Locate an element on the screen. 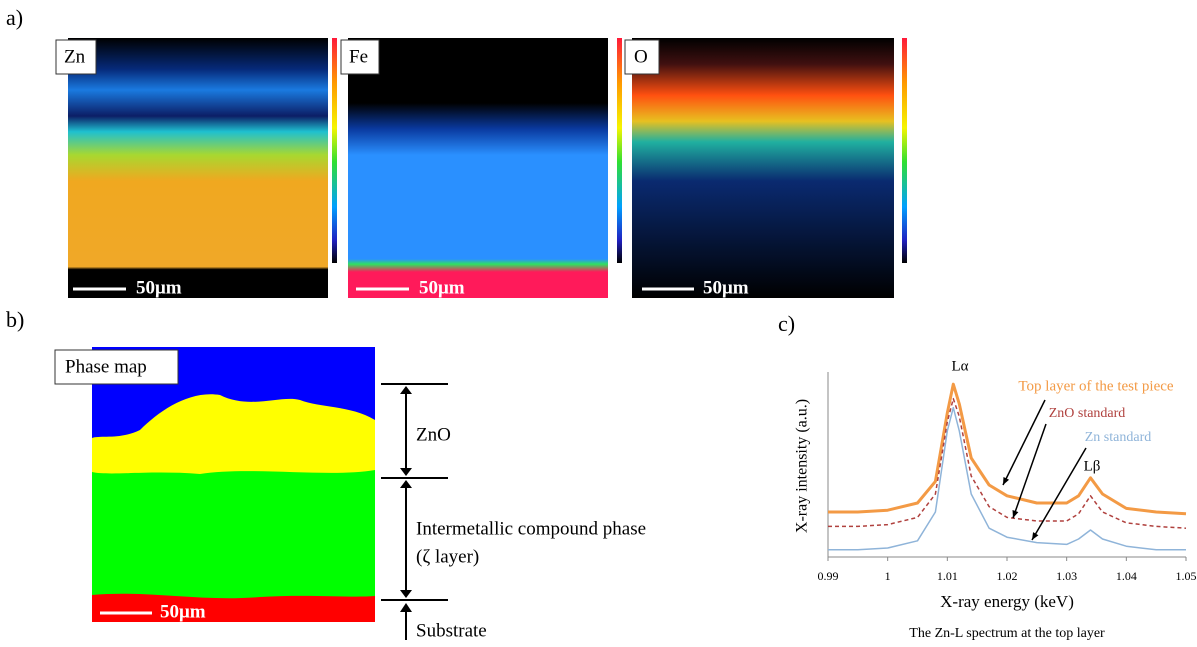 The image size is (1197, 647). layer-label: Substrate is located at coordinates (451, 630).